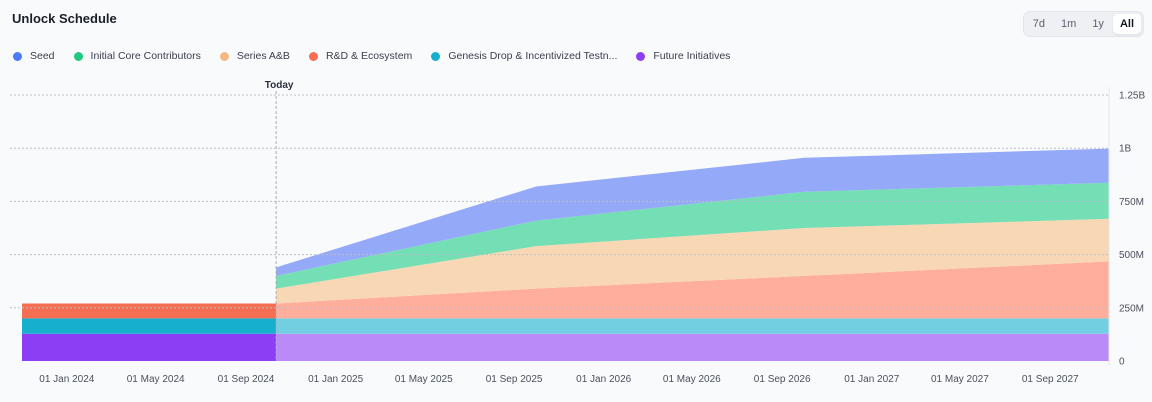  What do you see at coordinates (17, 56) in the screenshot?
I see `legend-dot-seed` at bounding box center [17, 56].